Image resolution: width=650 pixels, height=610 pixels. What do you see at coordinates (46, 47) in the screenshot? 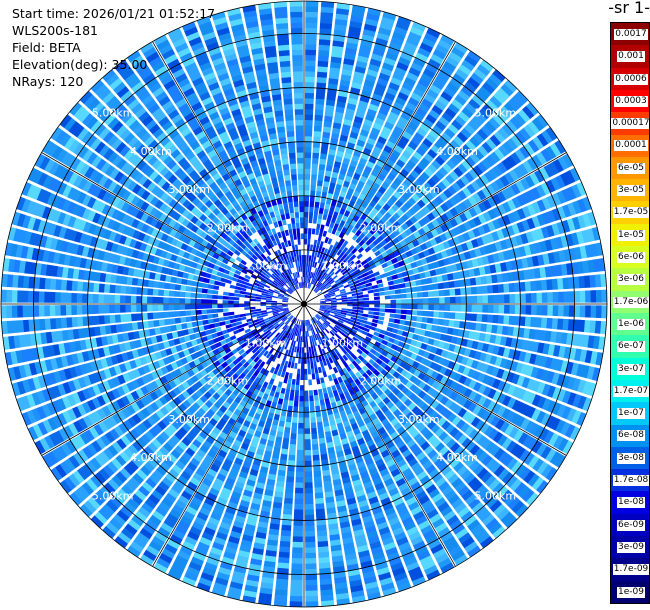
I see `field-name: Field: BETA` at bounding box center [46, 47].